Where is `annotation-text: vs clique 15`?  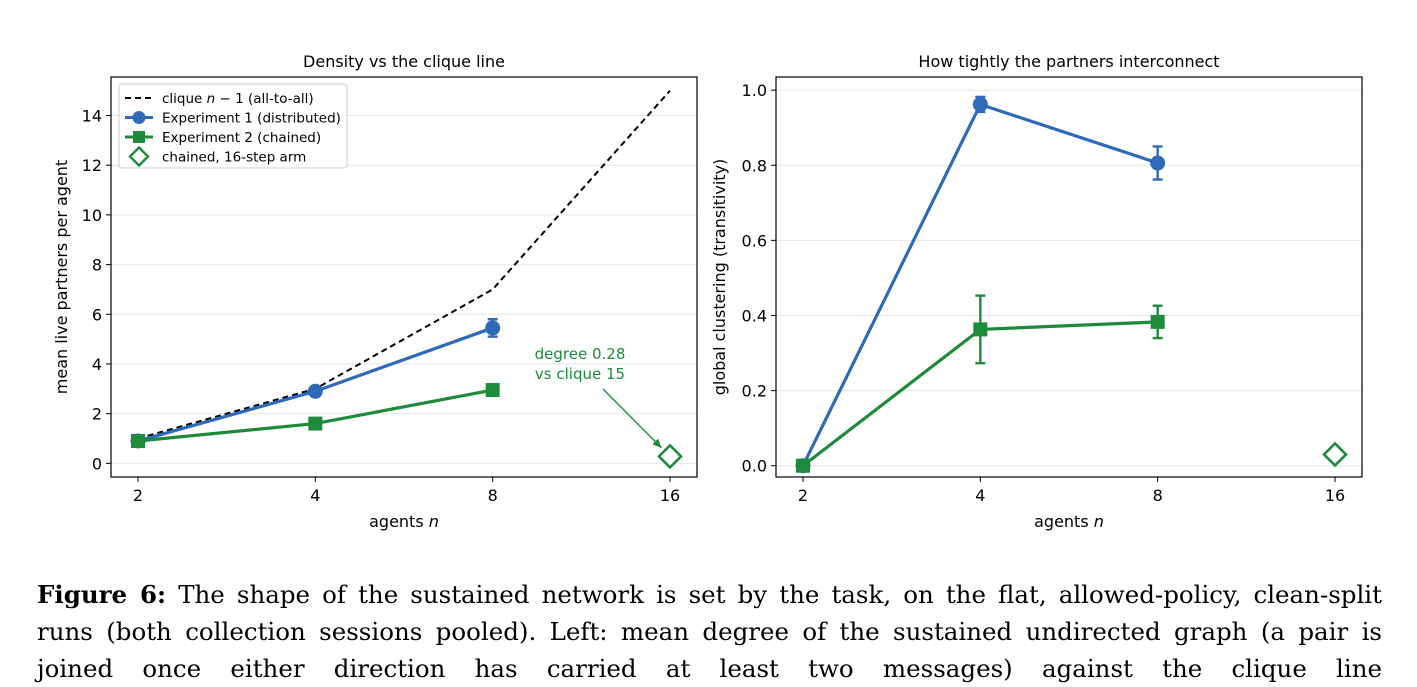
annotation-text: vs clique 15 is located at coordinates (580, 374).